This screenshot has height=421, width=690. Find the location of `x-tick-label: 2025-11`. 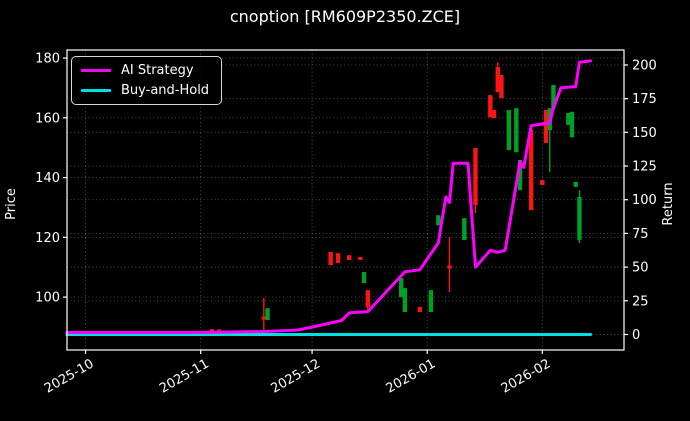

x-tick-label: 2025-11 is located at coordinates (184, 376).